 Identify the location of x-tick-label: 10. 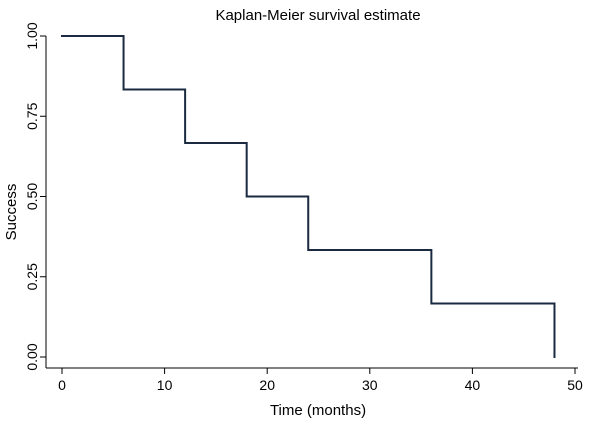
(165, 385).